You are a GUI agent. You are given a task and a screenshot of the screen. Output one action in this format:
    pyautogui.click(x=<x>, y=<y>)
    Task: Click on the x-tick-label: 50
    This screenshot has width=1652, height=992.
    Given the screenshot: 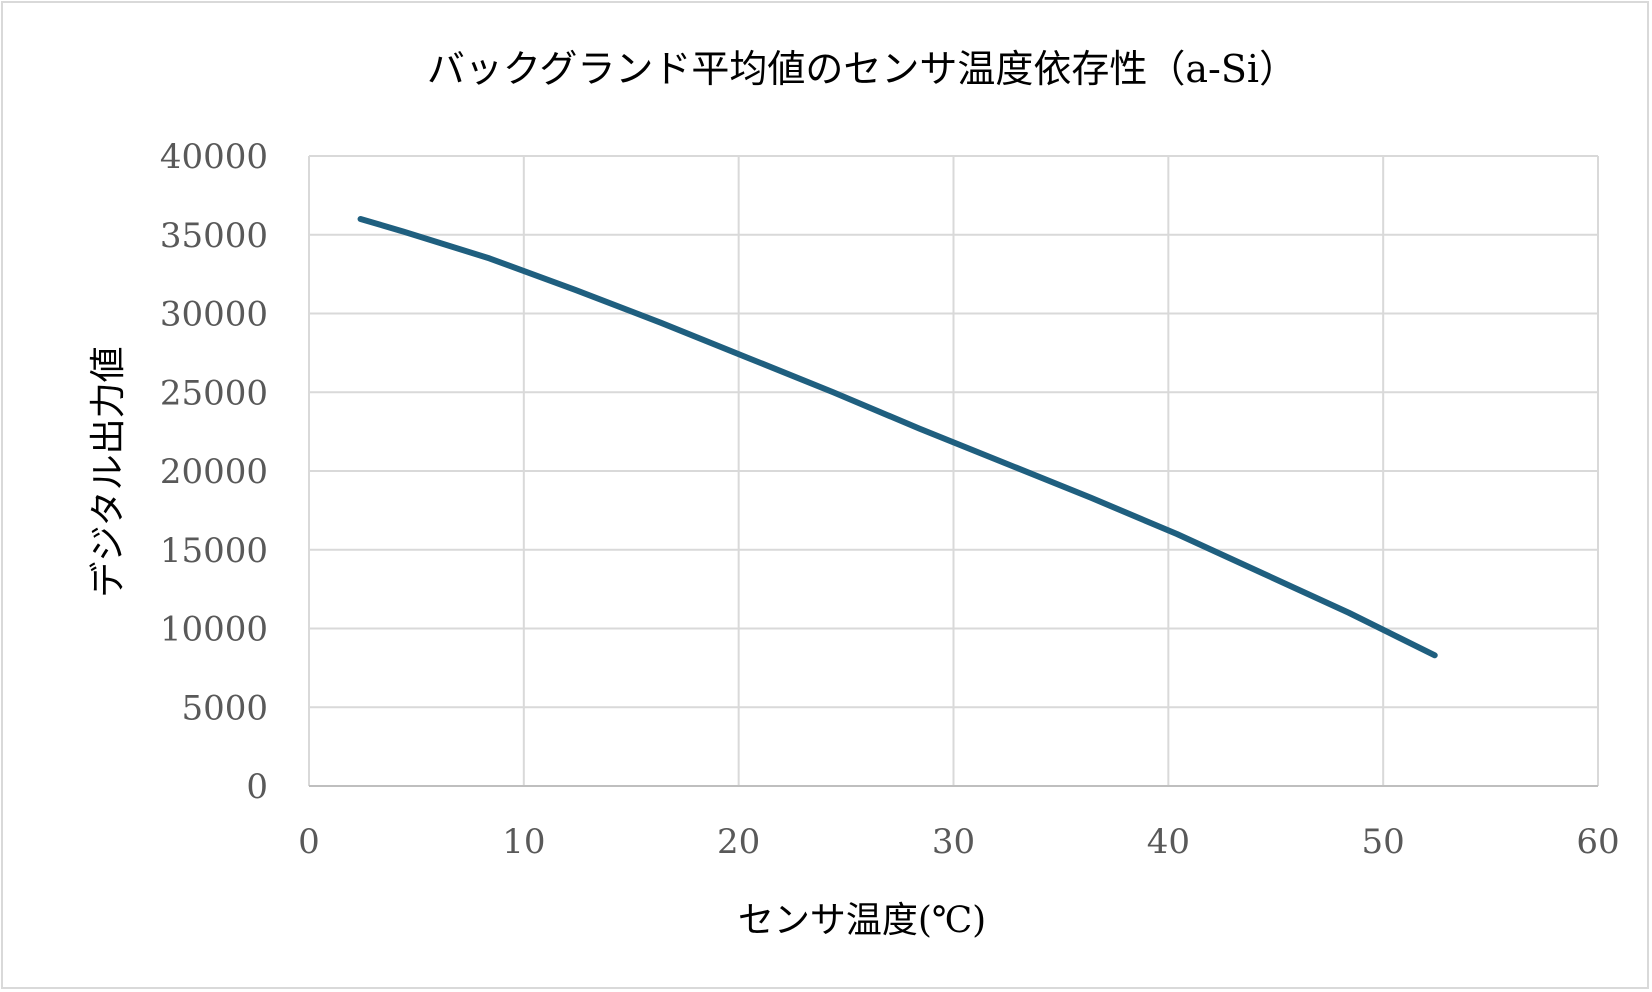 What is the action you would take?
    pyautogui.click(x=1383, y=842)
    